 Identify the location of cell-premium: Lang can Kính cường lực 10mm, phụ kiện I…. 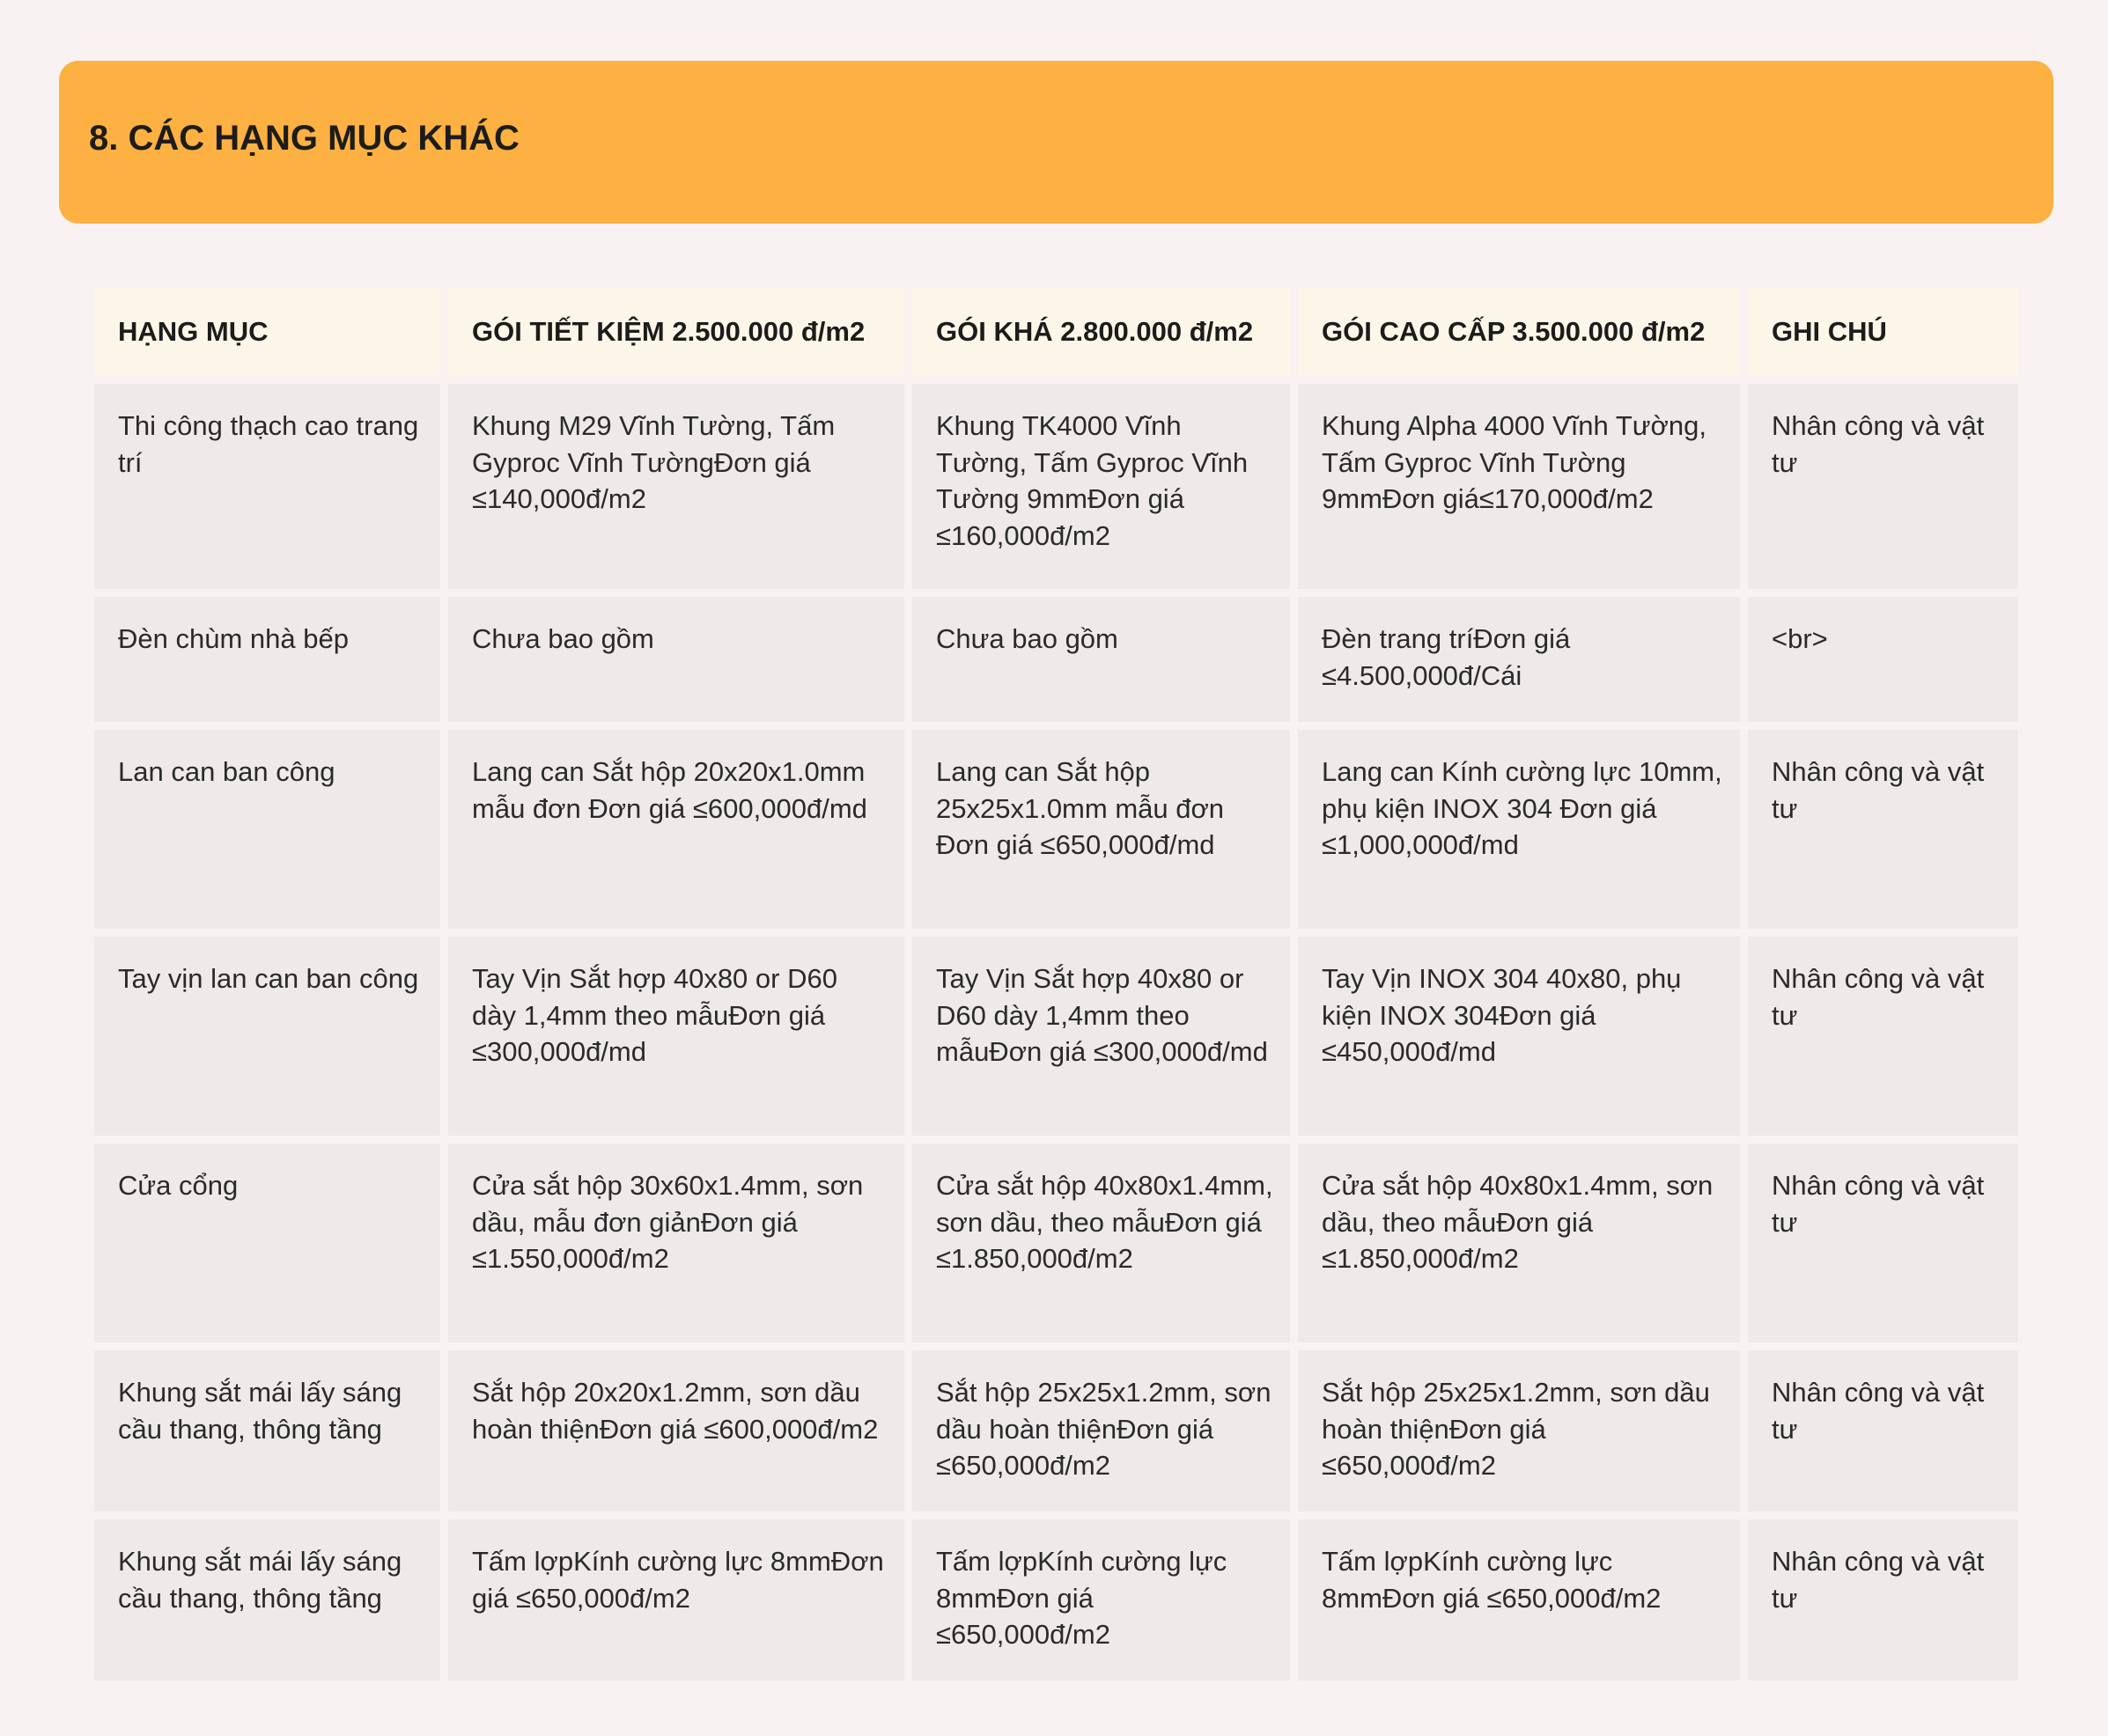
(1519, 829).